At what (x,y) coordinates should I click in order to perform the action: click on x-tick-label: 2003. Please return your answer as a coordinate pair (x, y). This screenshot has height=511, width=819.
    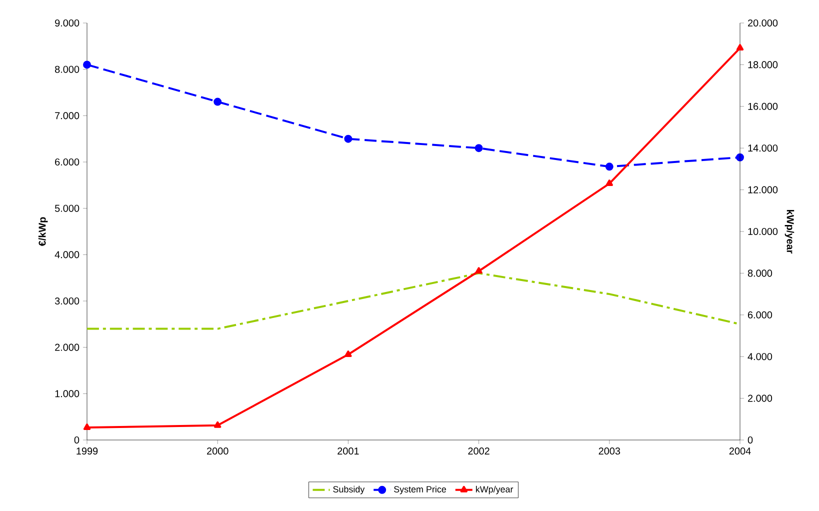
    Looking at the image, I should click on (609, 451).